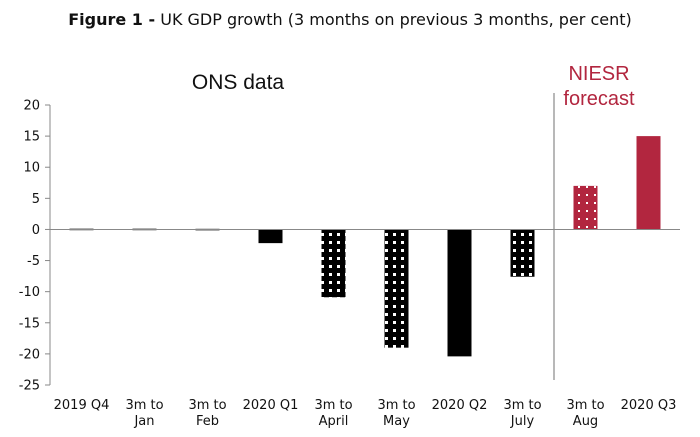  I want to click on niesr-annotation-line1: NIESR, so click(598, 74).